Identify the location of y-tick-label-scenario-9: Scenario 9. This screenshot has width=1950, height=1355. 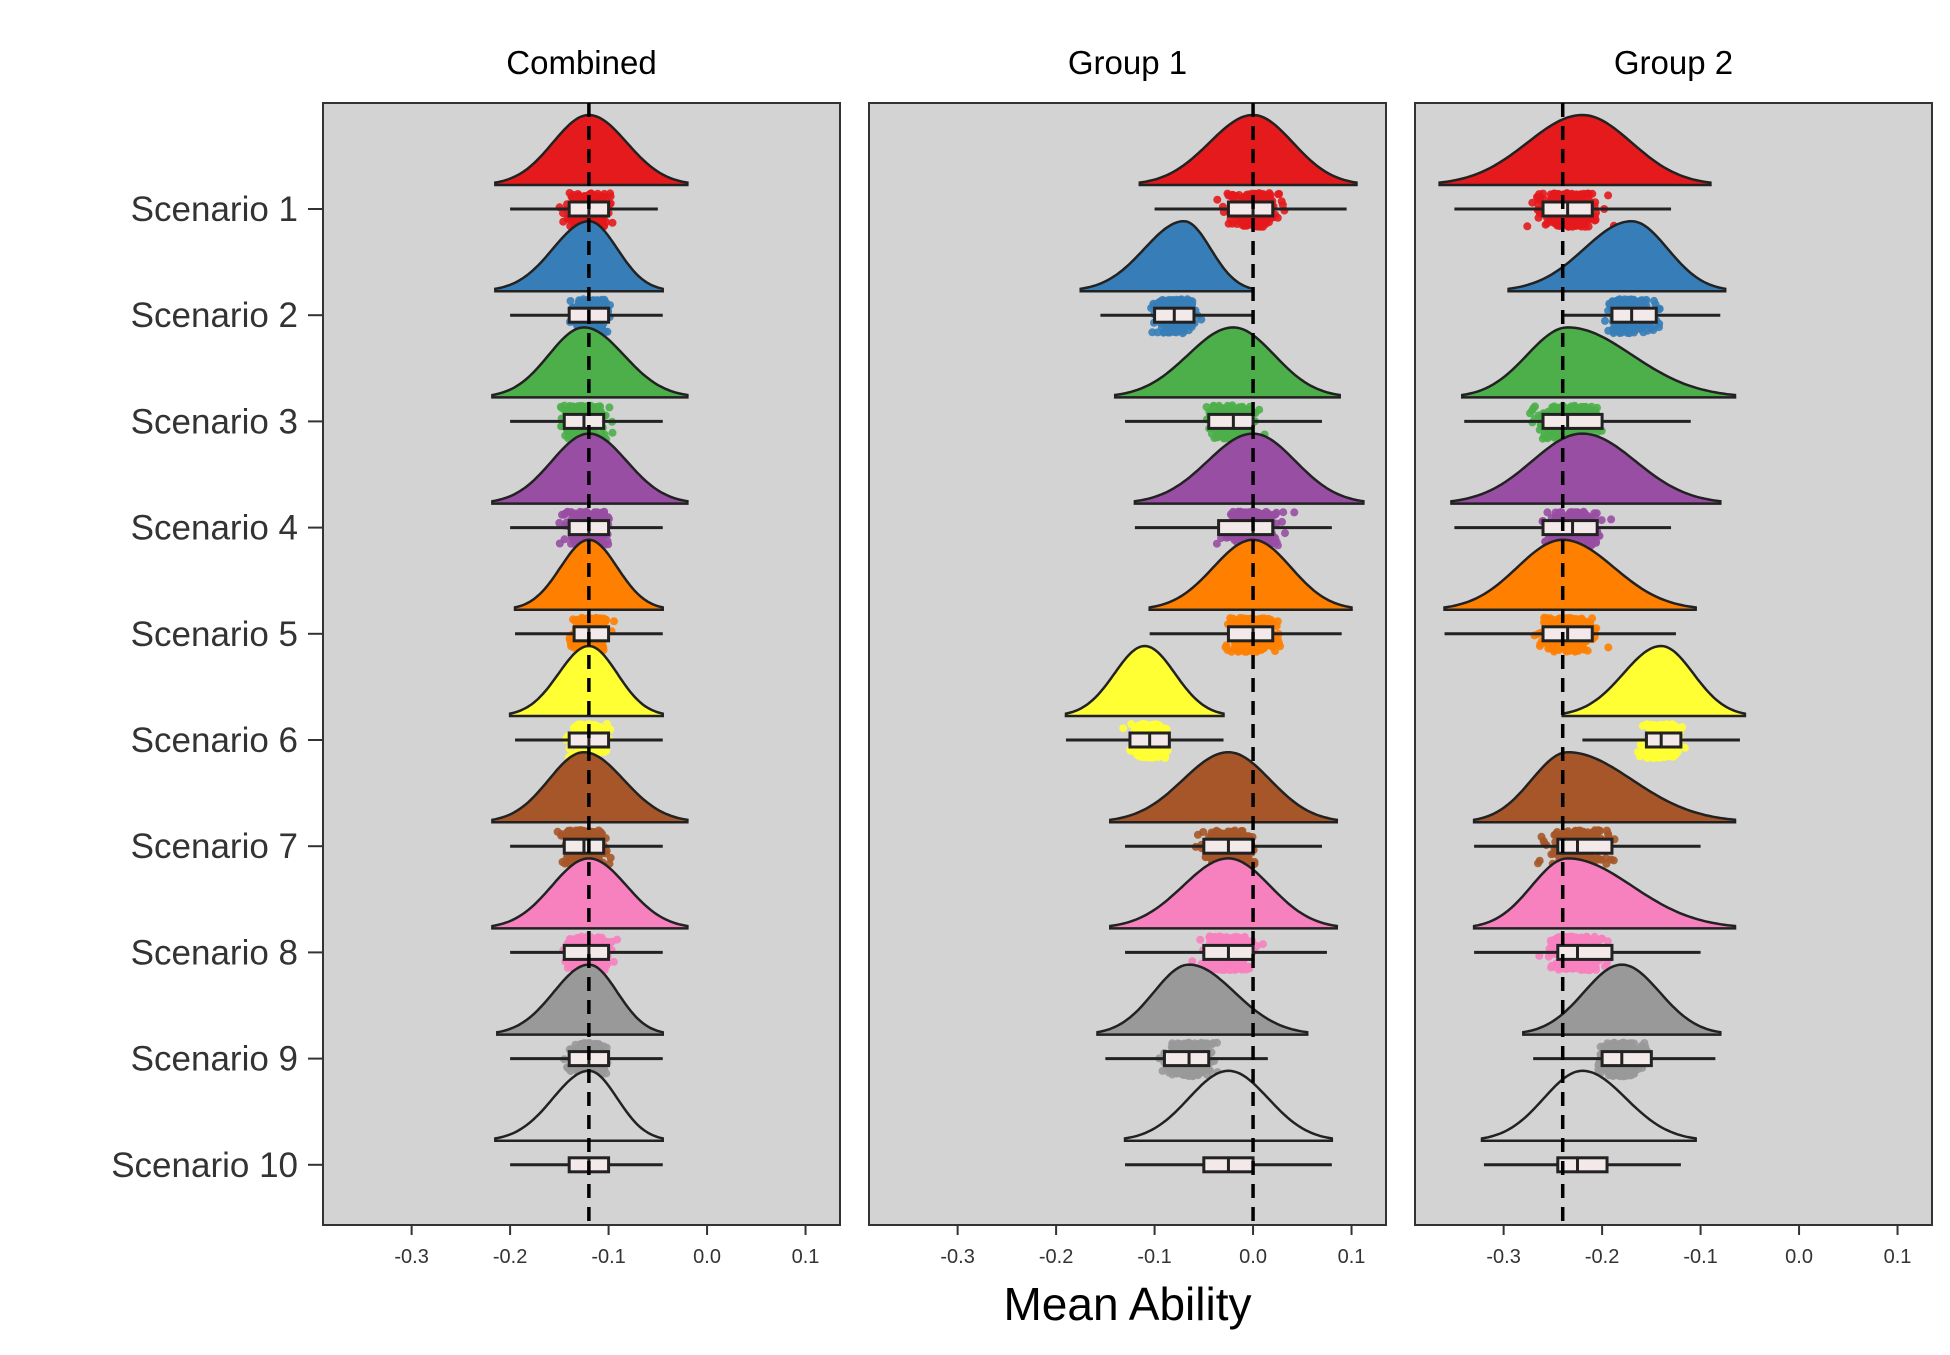
(214, 1059).